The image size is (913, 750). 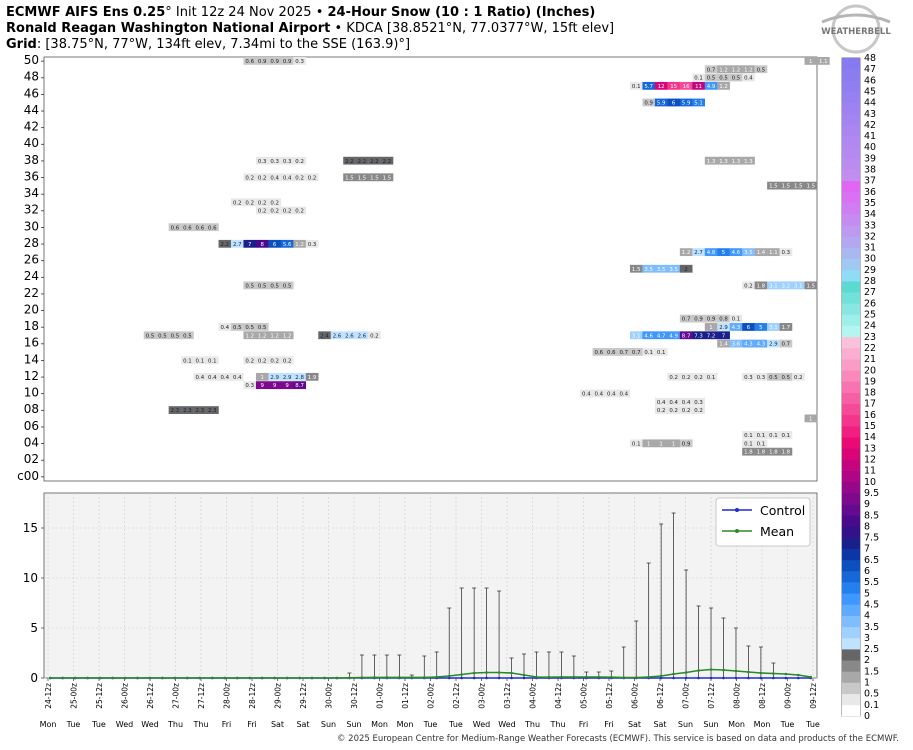 I want to click on heatmap-cell-value: 0.5, so click(x=175, y=336).